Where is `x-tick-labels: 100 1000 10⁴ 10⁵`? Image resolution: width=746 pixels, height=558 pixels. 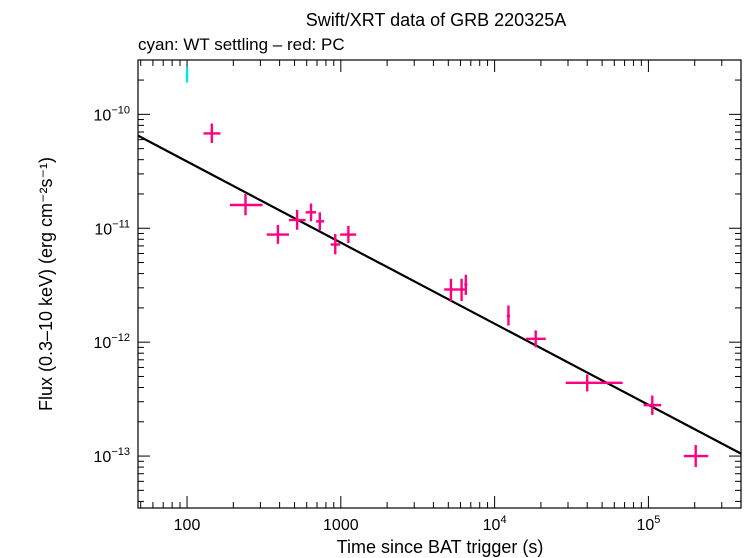 x-tick-labels: 100 1000 10⁴ 10⁵ is located at coordinates (417, 524).